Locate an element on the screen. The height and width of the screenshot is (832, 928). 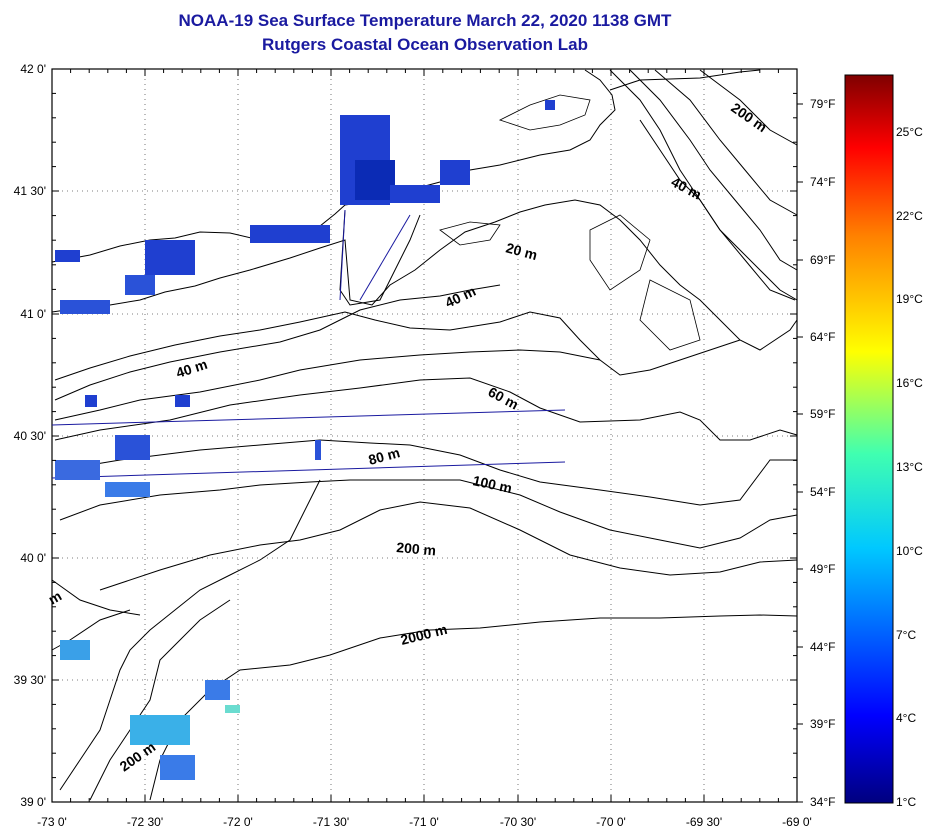
celsius-label: 10°C is located at coordinates (909, 551).